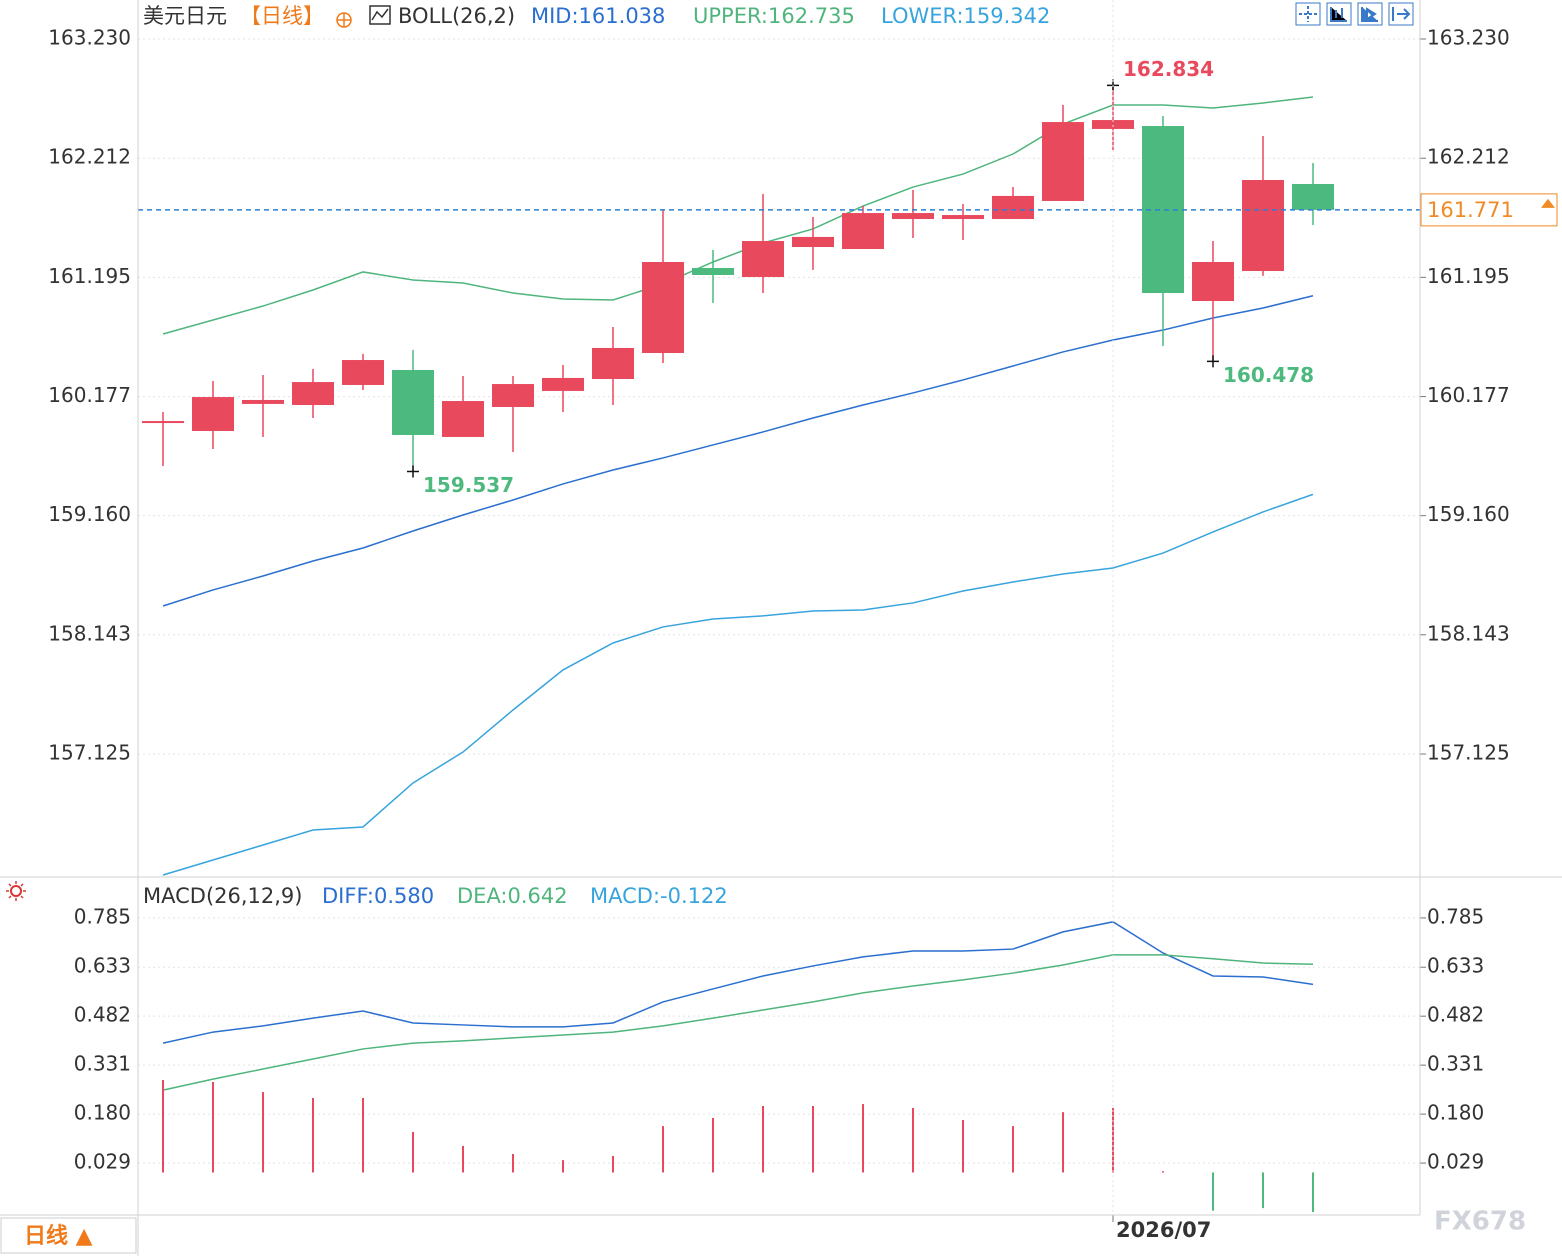 The width and height of the screenshot is (1562, 1256). What do you see at coordinates (344, 20) in the screenshot?
I see `add-icon` at bounding box center [344, 20].